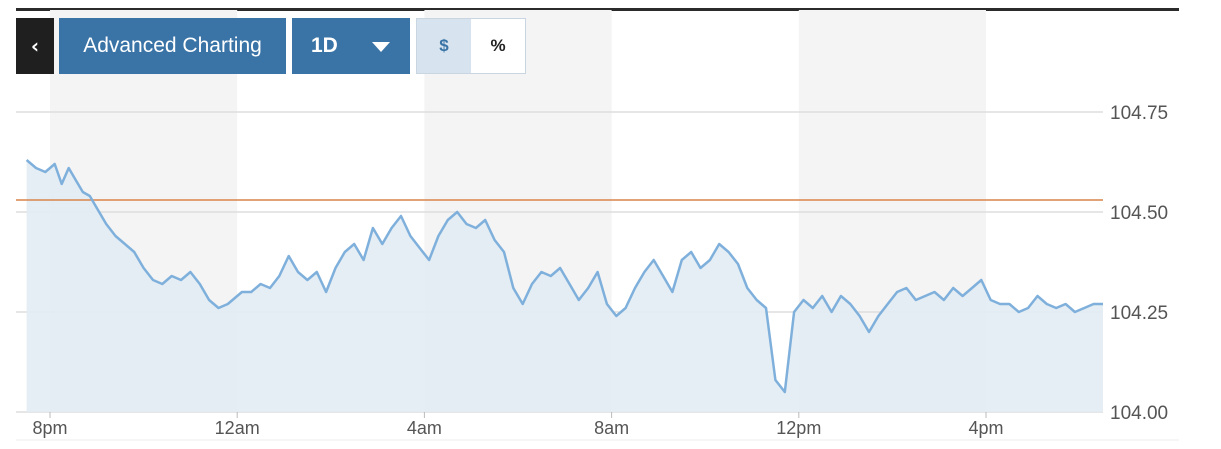 This screenshot has height=449, width=1221. What do you see at coordinates (381, 47) in the screenshot?
I see `caret-down-icon` at bounding box center [381, 47].